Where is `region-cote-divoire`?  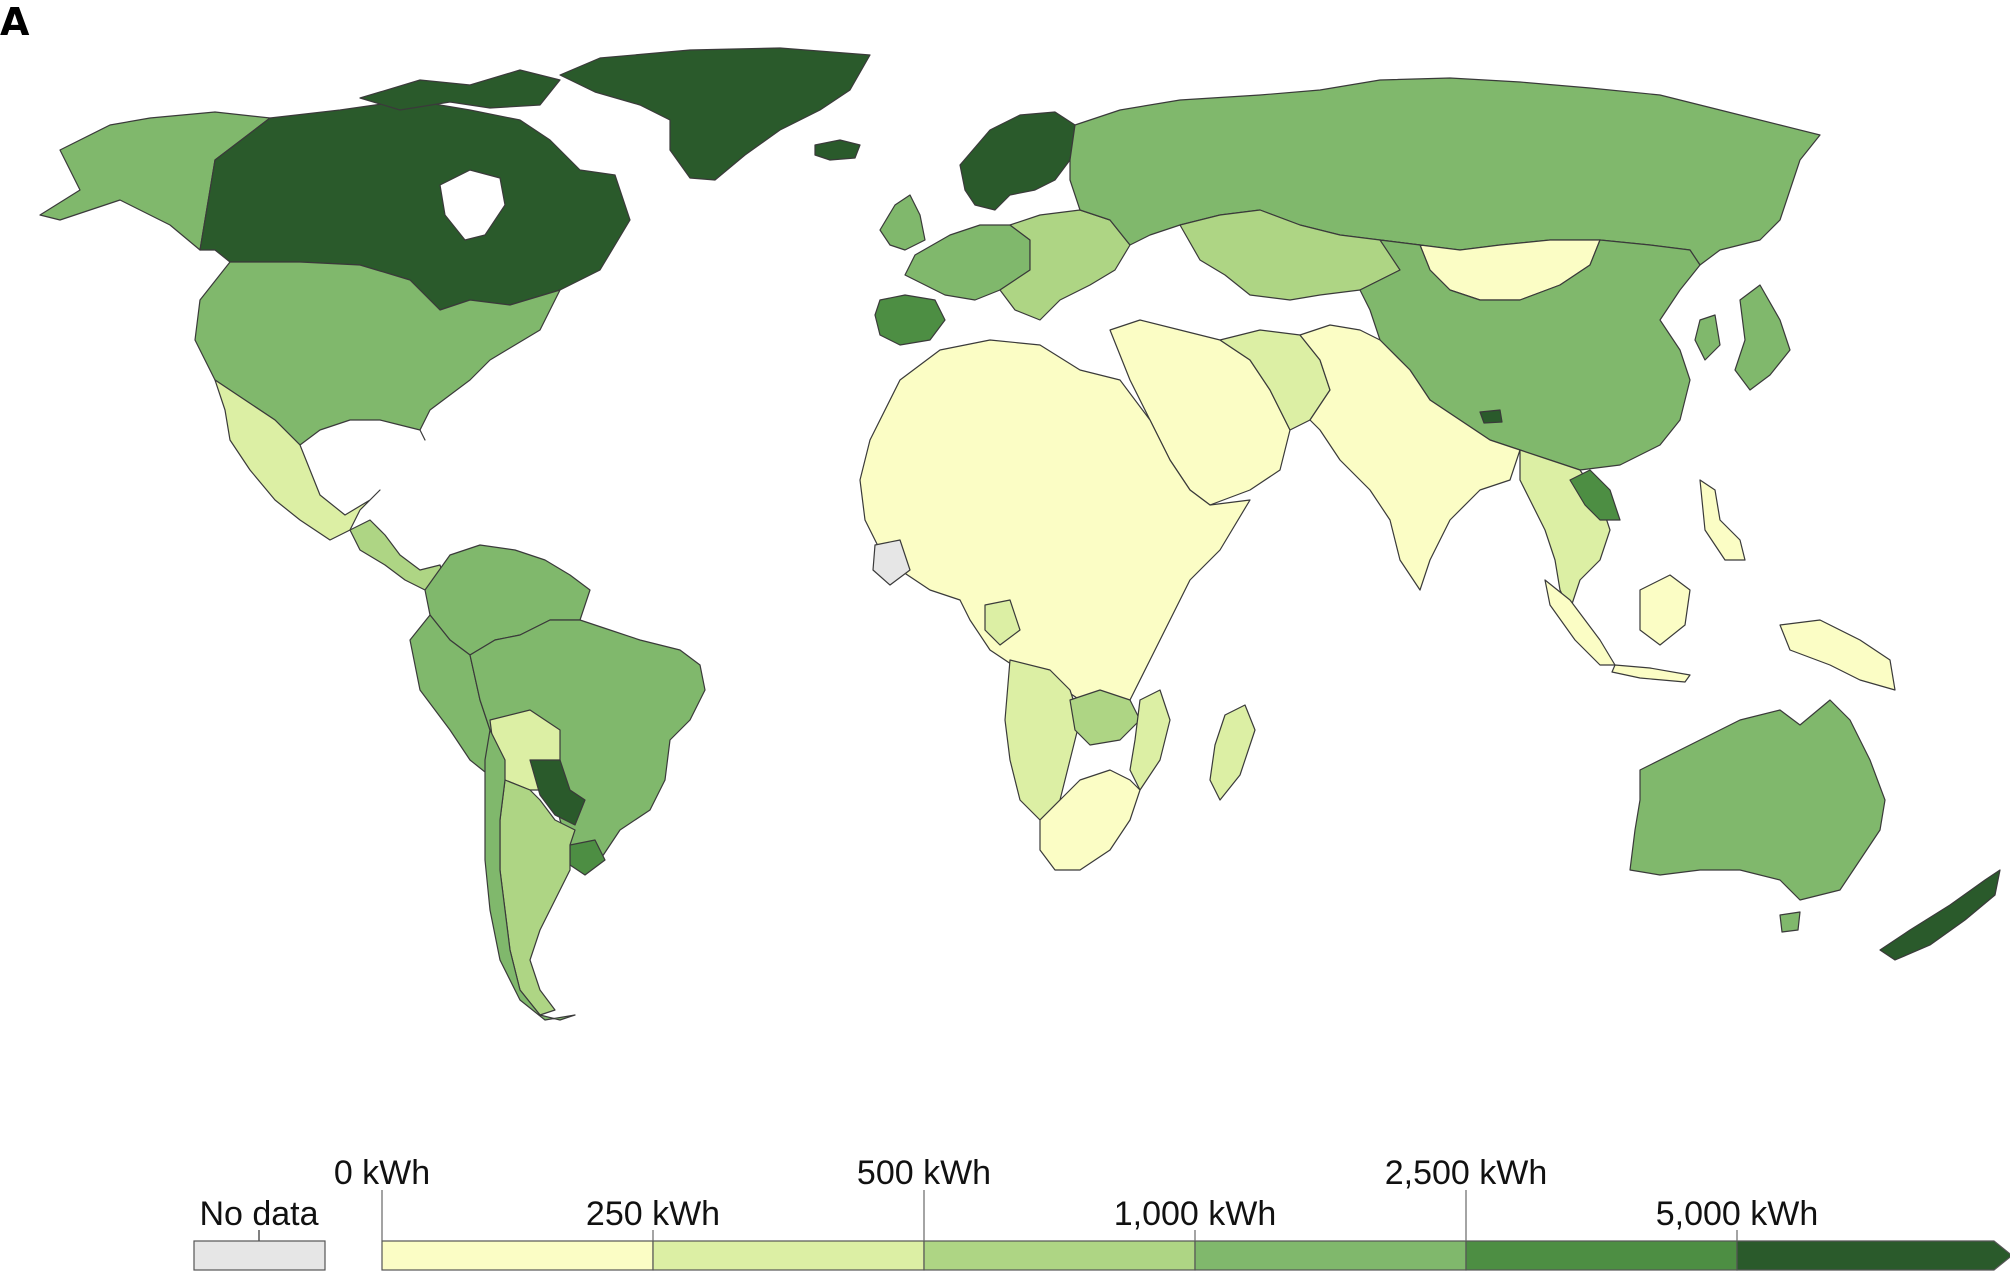
region-cote-divoire is located at coordinates (891, 562).